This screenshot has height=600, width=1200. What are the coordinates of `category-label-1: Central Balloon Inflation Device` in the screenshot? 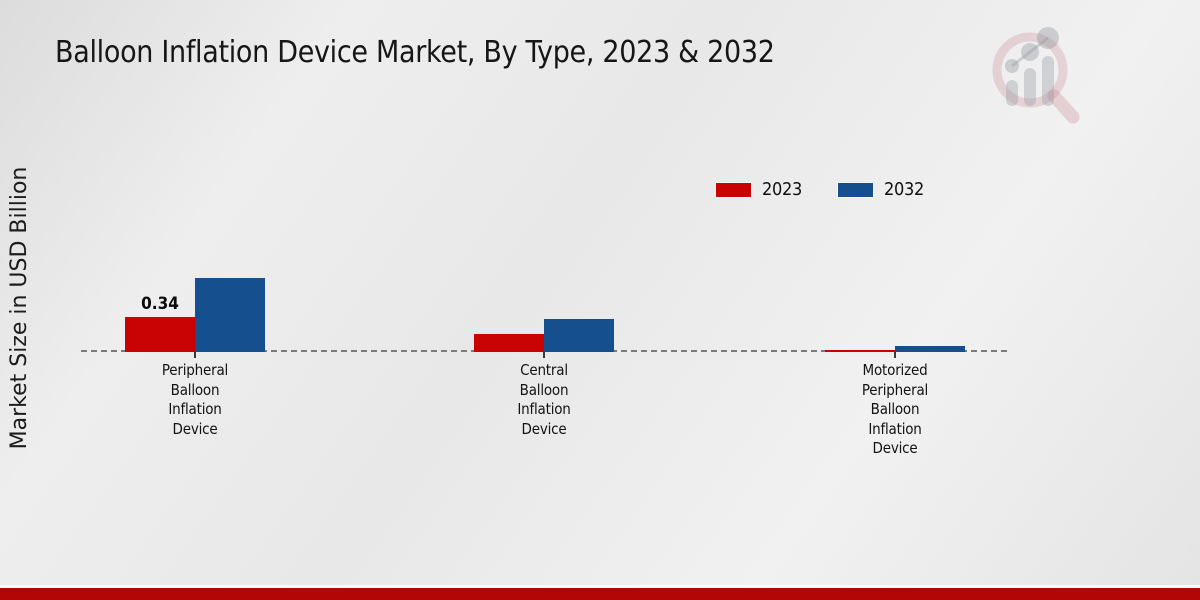 It's located at (544, 399).